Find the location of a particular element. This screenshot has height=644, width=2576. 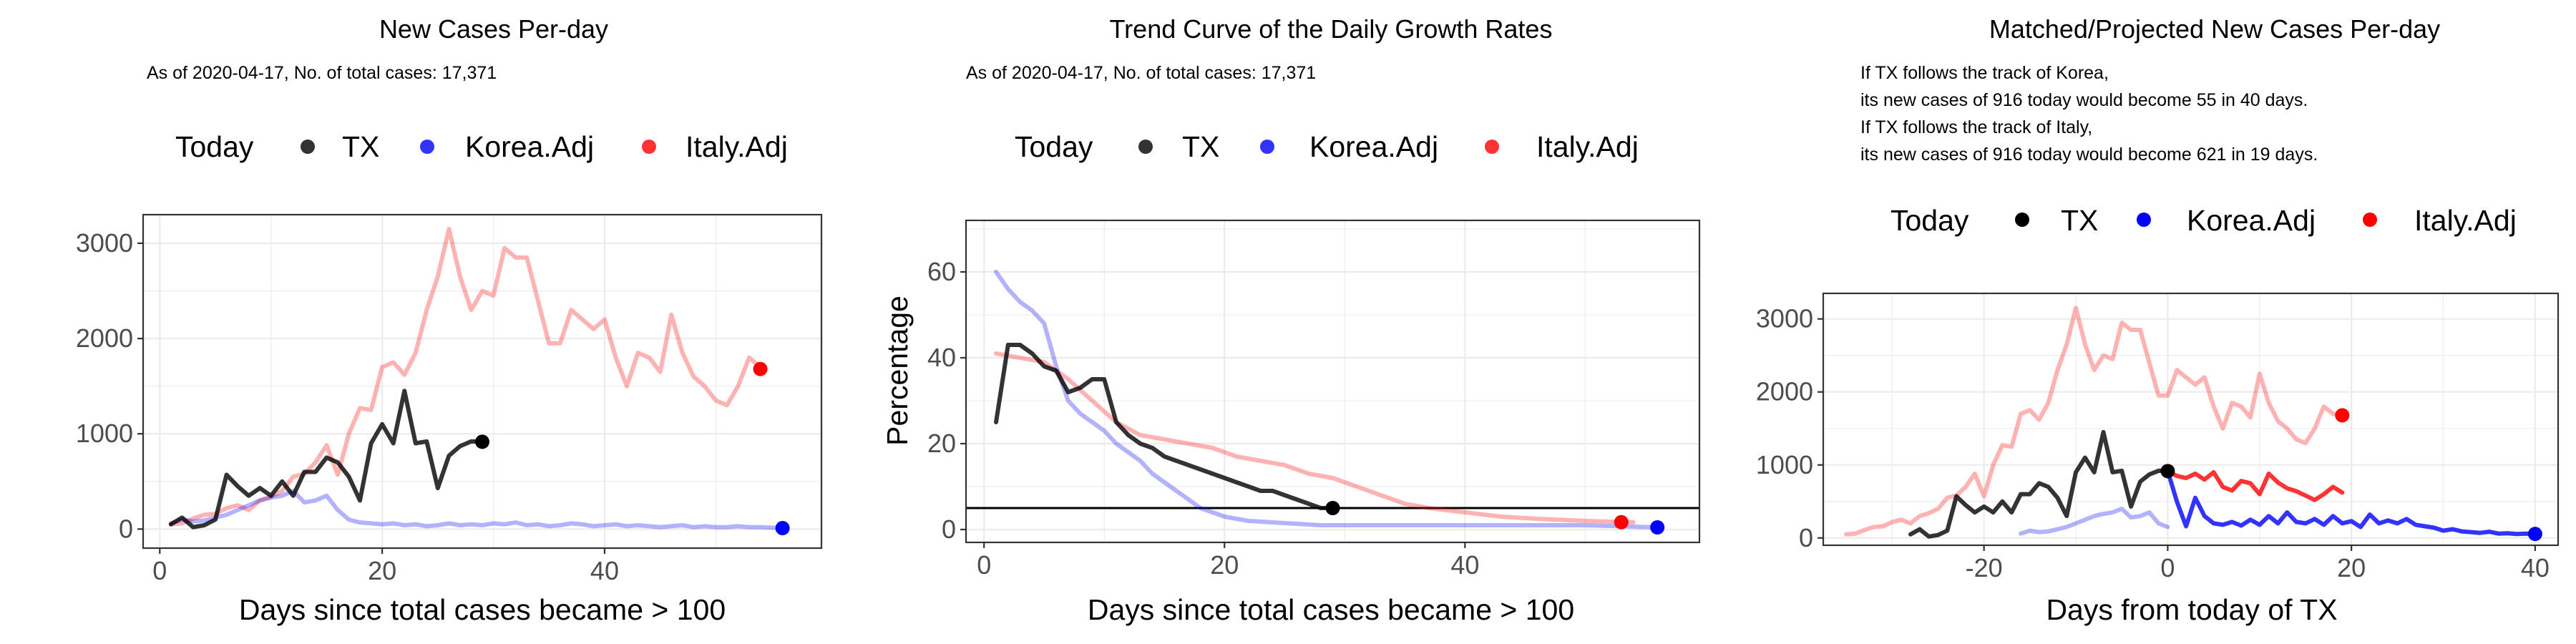

chart-title: Trend Curve of the Daily Growth Rates is located at coordinates (1331, 29).